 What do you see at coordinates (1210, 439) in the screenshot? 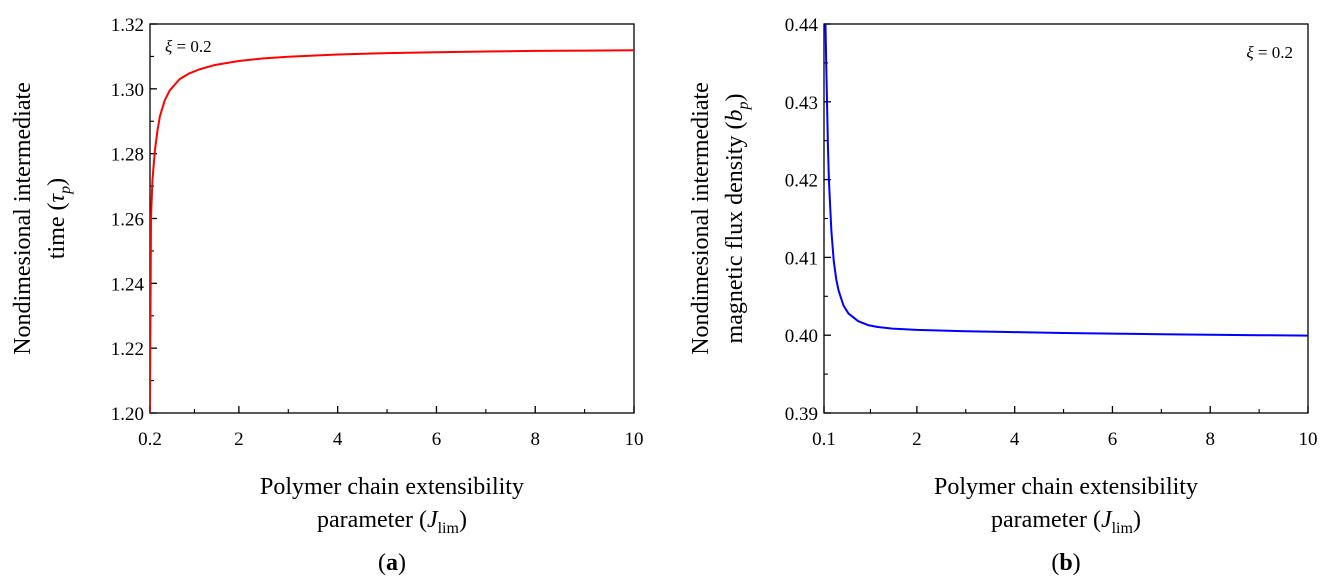
I see `panel-b-x-tick-label: 8` at bounding box center [1210, 439].